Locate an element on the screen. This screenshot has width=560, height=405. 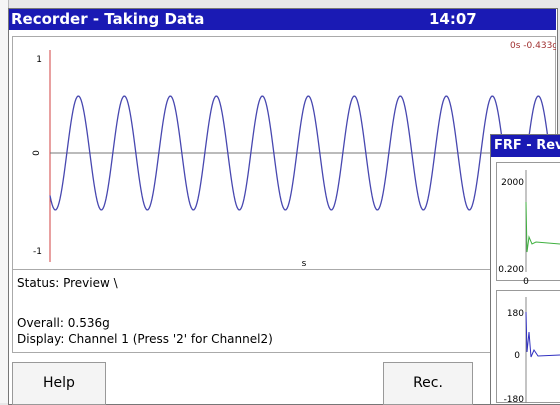
y-tick-label: 0.200 is located at coordinates (511, 270).